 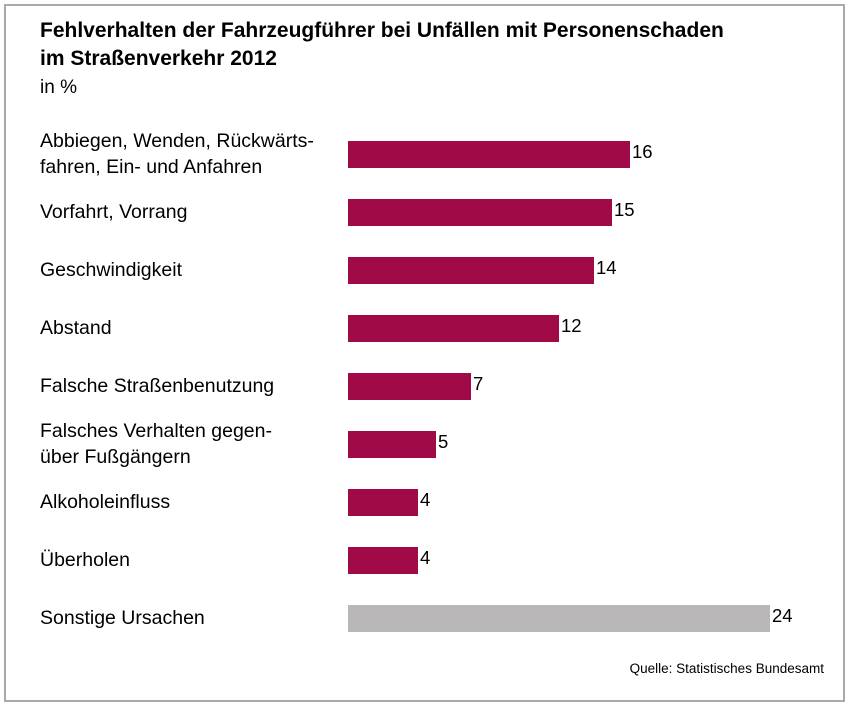 I want to click on chart-row: Abstand 12, so click(x=430, y=328).